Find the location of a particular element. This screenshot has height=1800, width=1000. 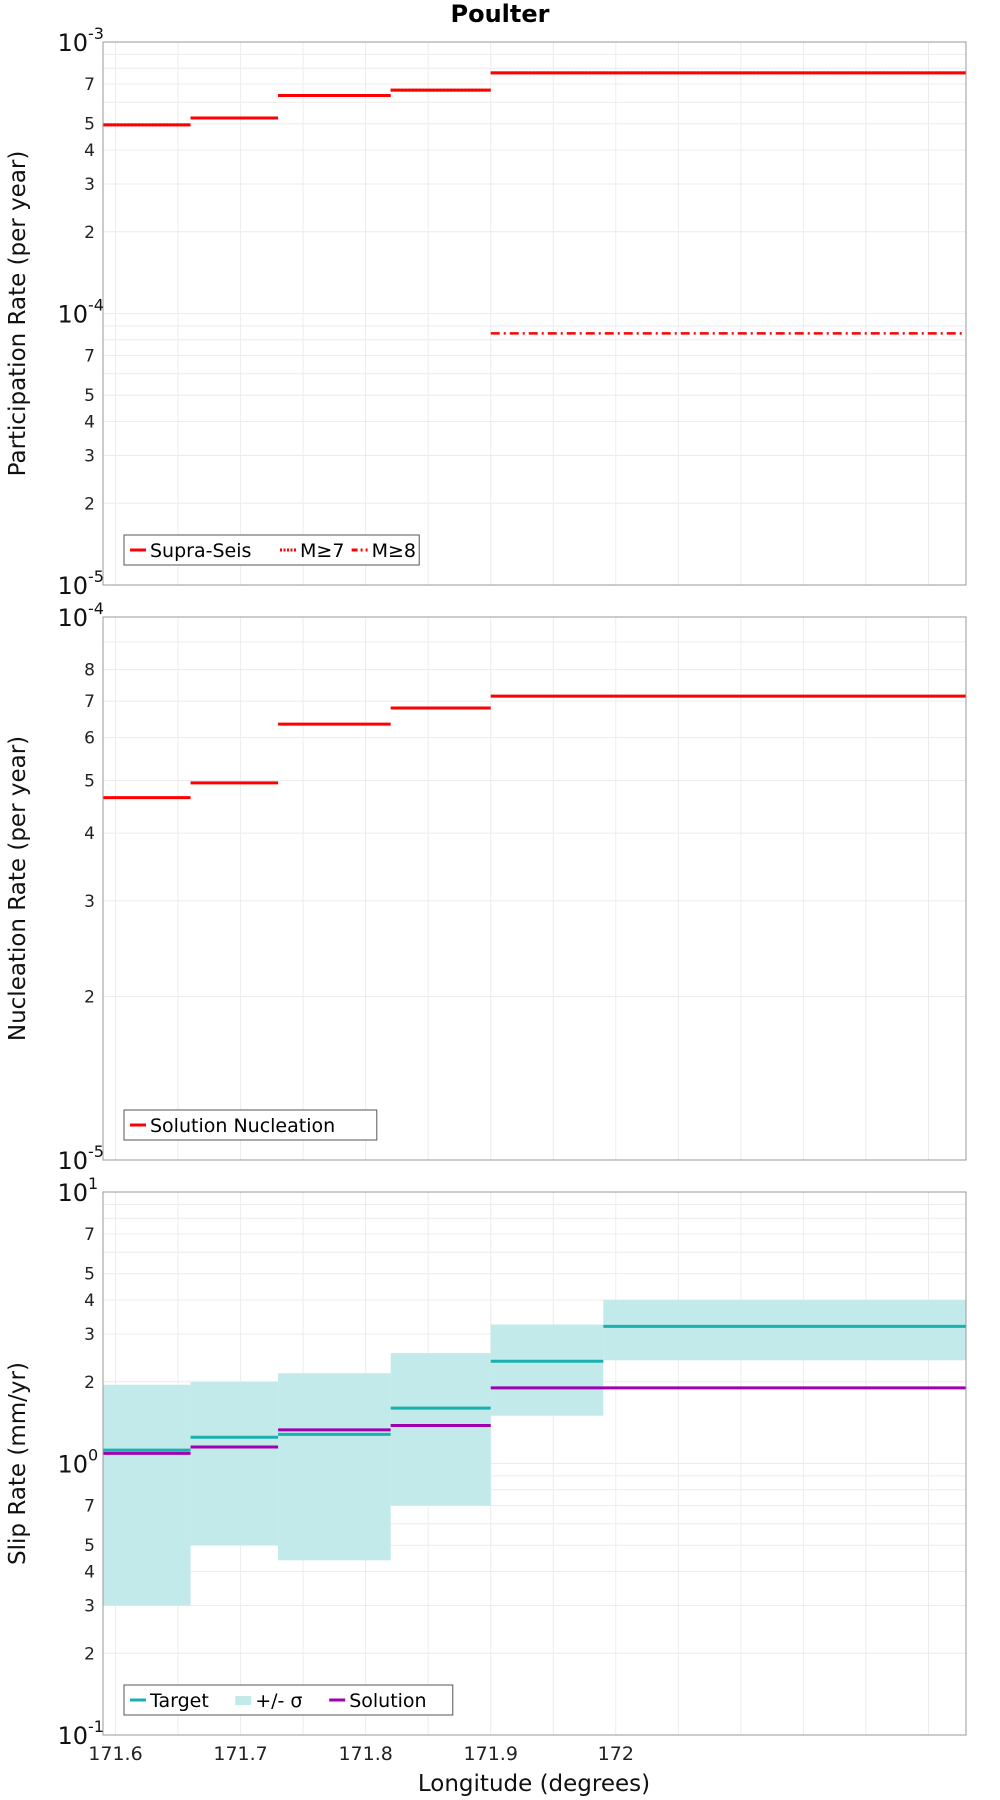

legend: Supra-Seis M≥7 M≥8 is located at coordinates (271, 550).